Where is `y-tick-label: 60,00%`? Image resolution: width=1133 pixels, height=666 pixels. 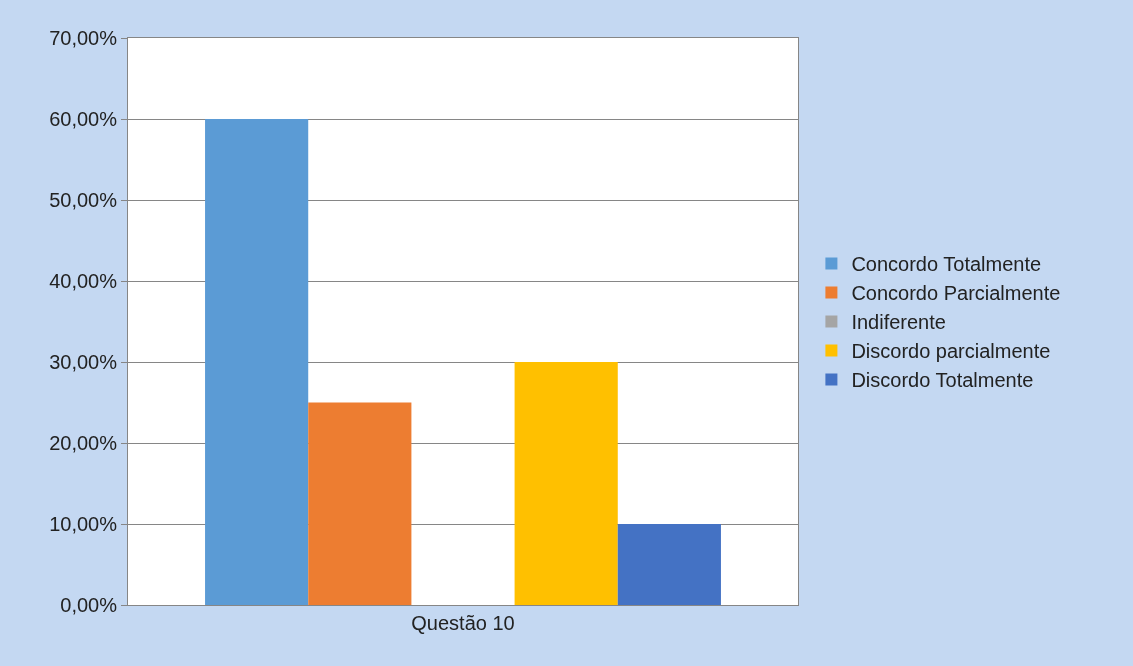
y-tick-label: 60,00% is located at coordinates (83, 119).